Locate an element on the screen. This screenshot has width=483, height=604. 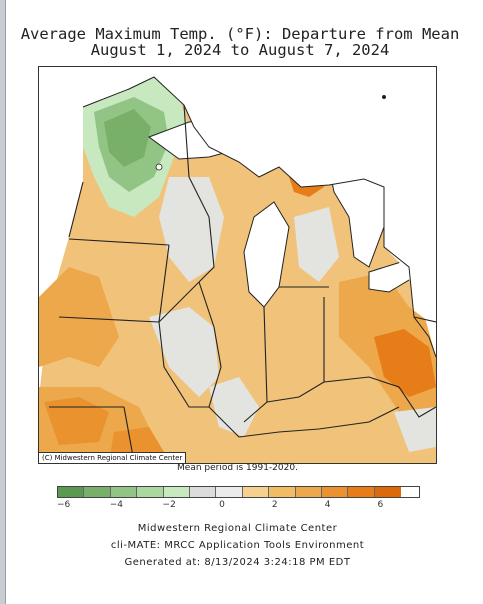
lake-michigan is located at coordinates (266, 254).